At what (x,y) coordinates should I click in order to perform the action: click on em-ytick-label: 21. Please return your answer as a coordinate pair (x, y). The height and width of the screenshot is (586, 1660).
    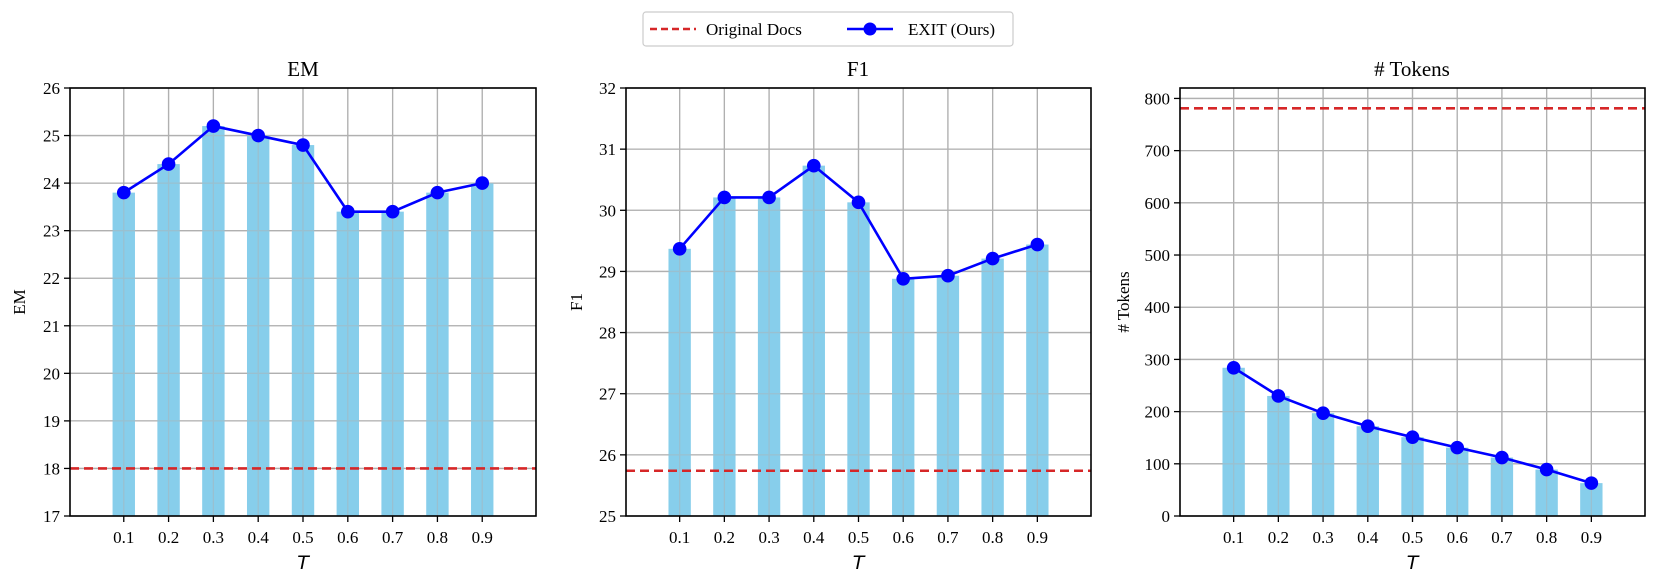
    Looking at the image, I should click on (51, 326).